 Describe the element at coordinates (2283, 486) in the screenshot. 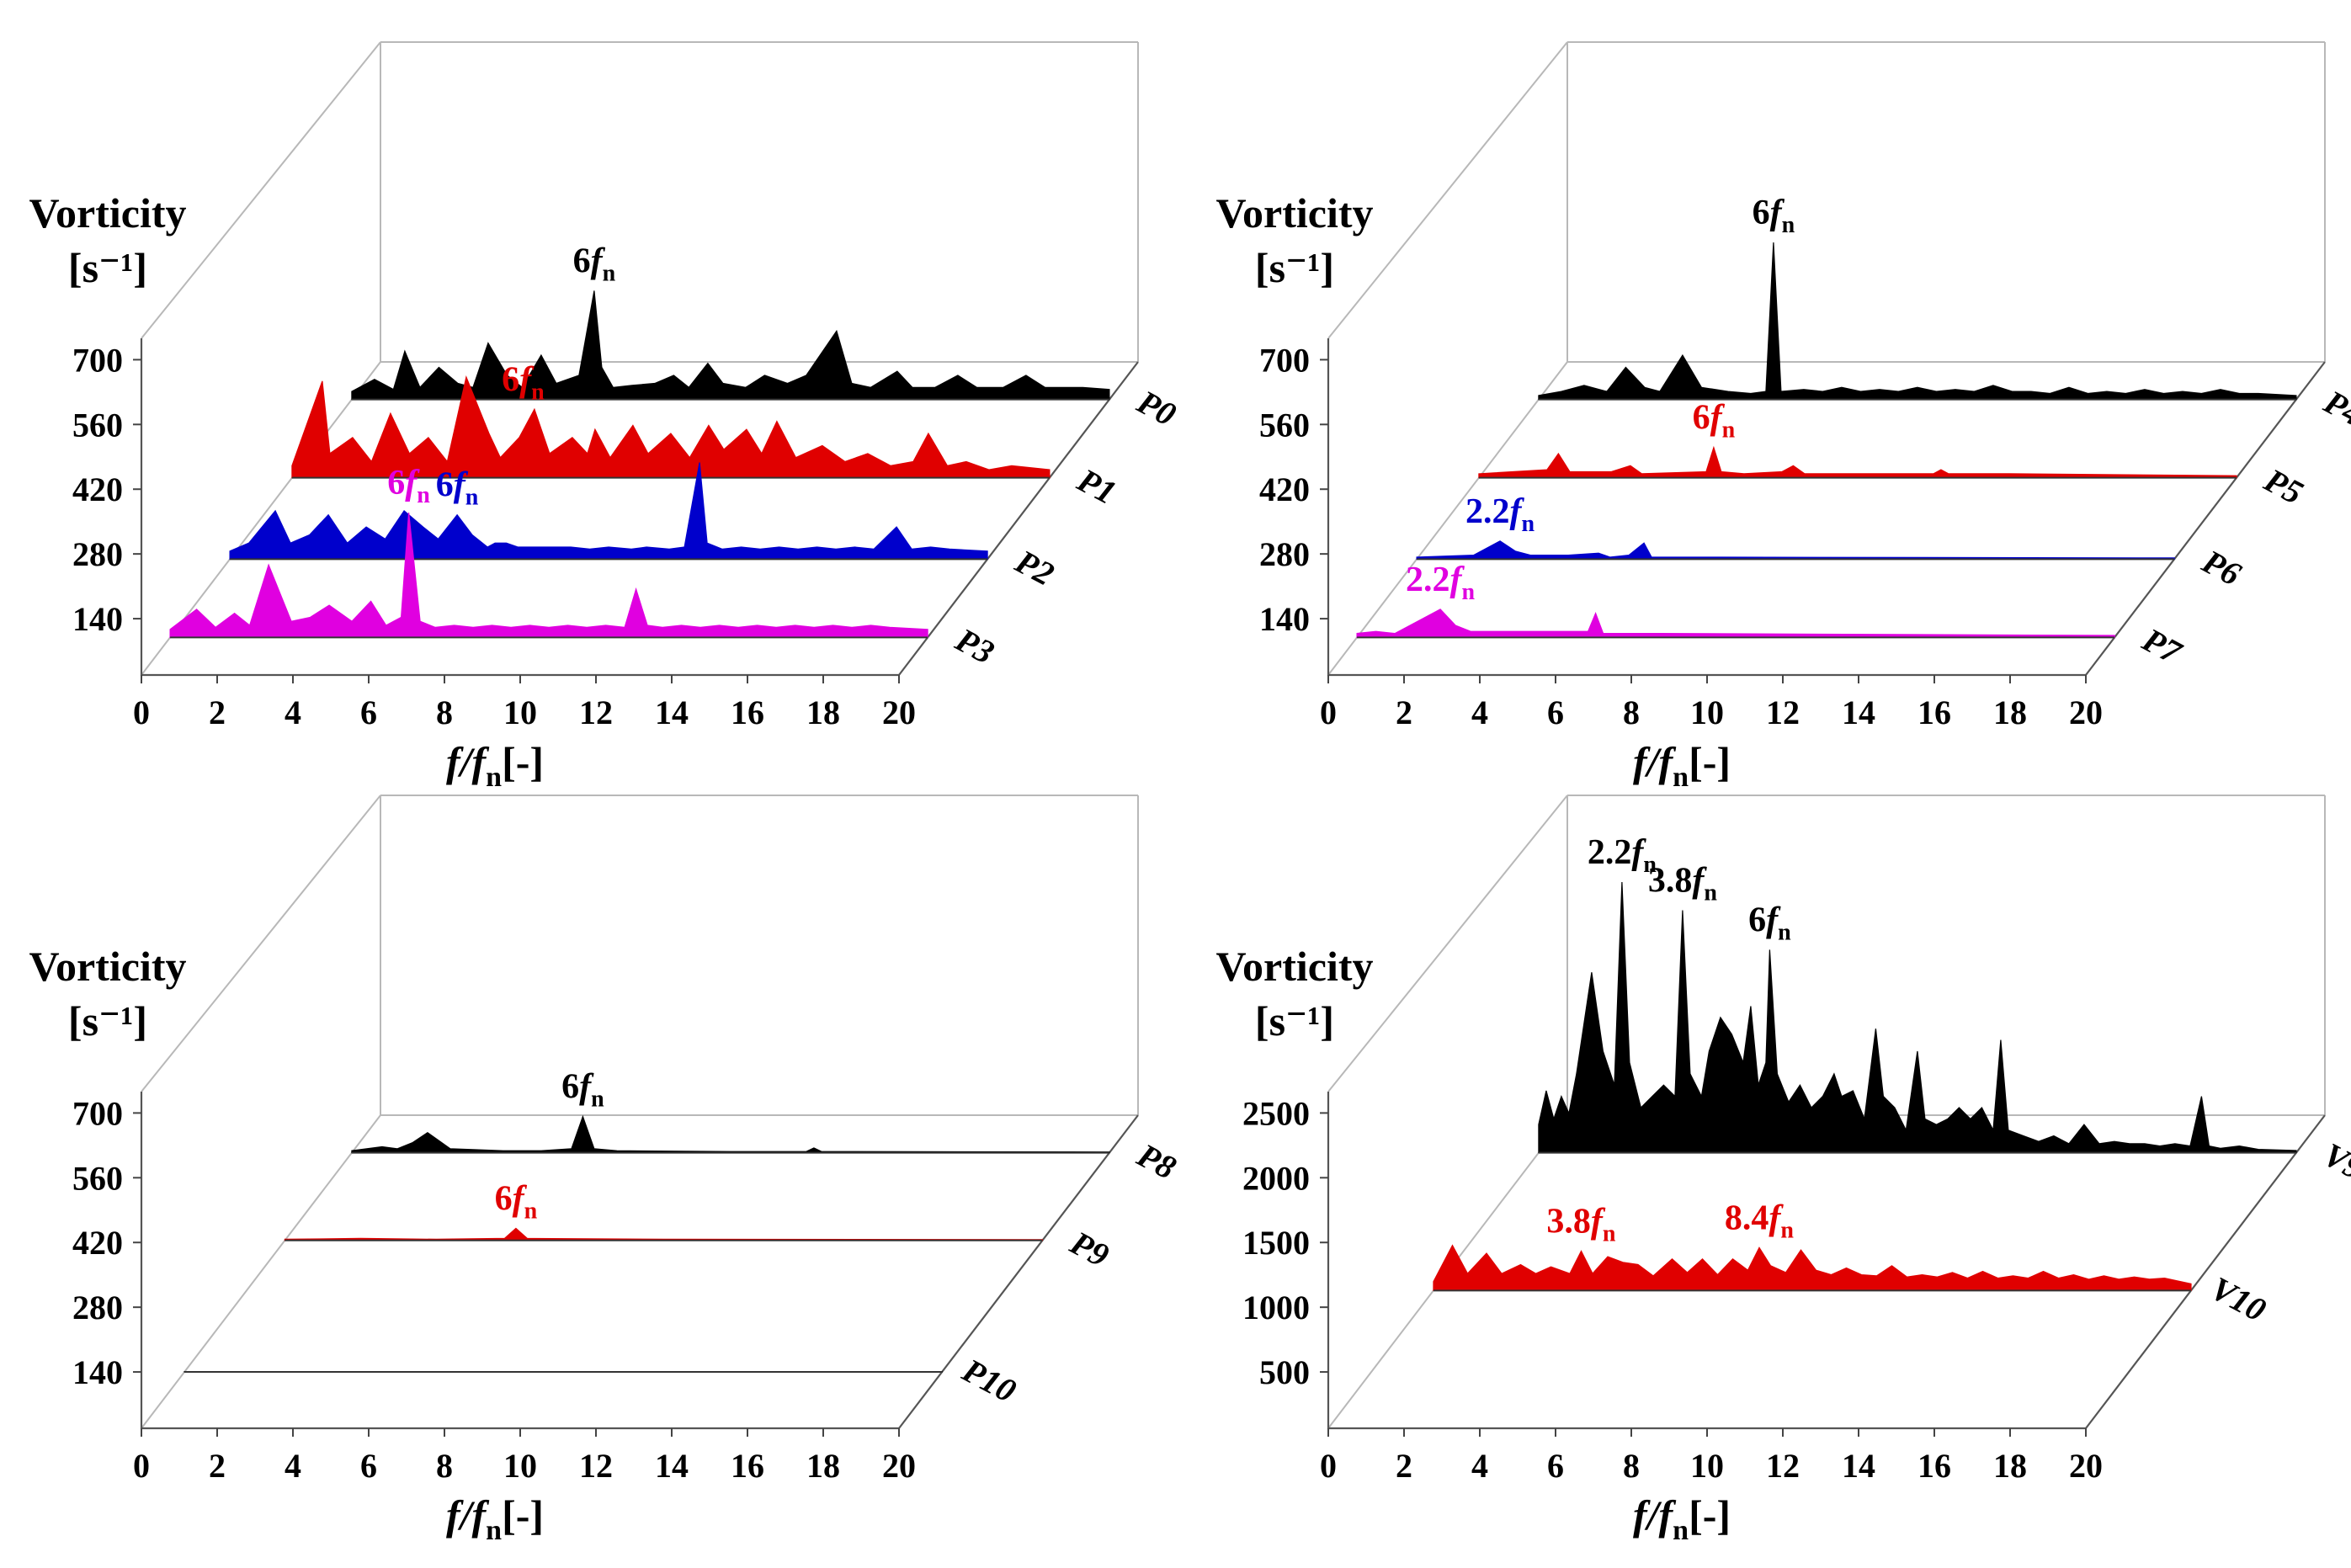

I see `series-label-P5: P5` at that location.